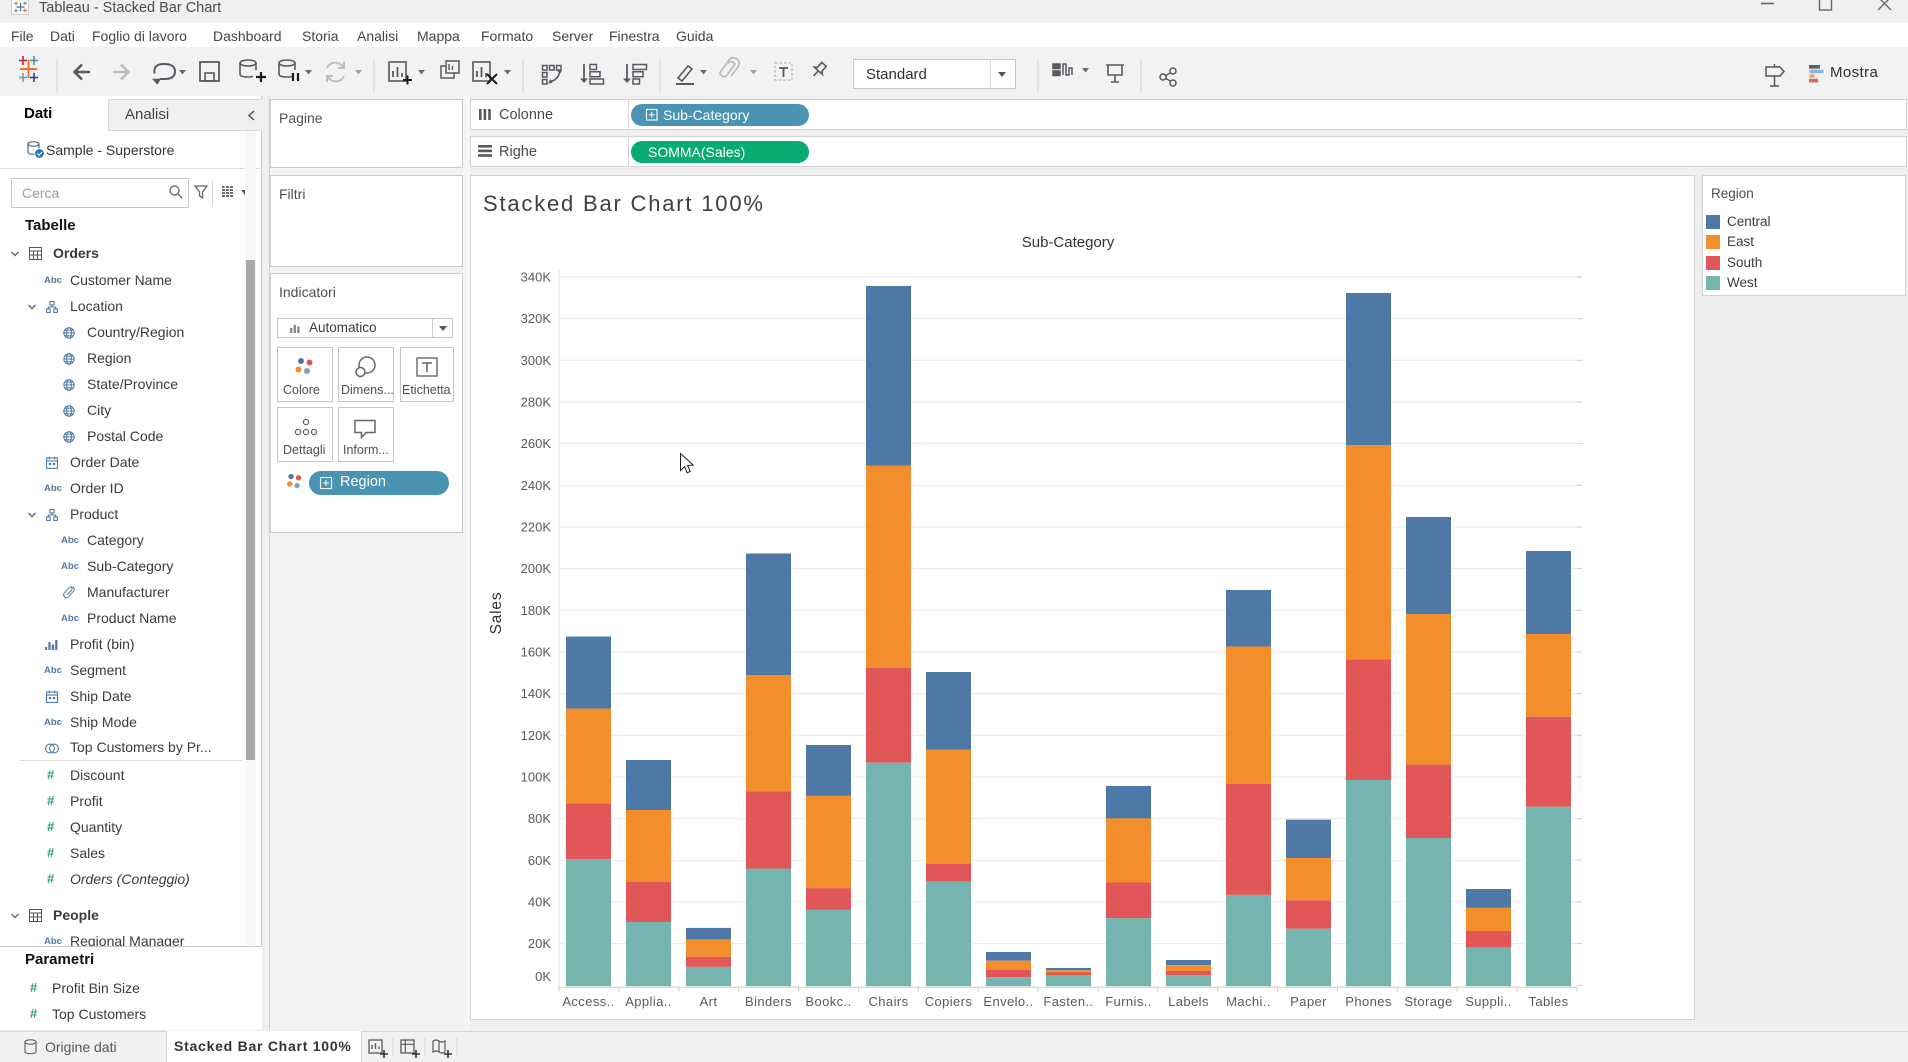 Image resolution: width=1908 pixels, height=1062 pixels. I want to click on svg-text: 0K, so click(543, 976).